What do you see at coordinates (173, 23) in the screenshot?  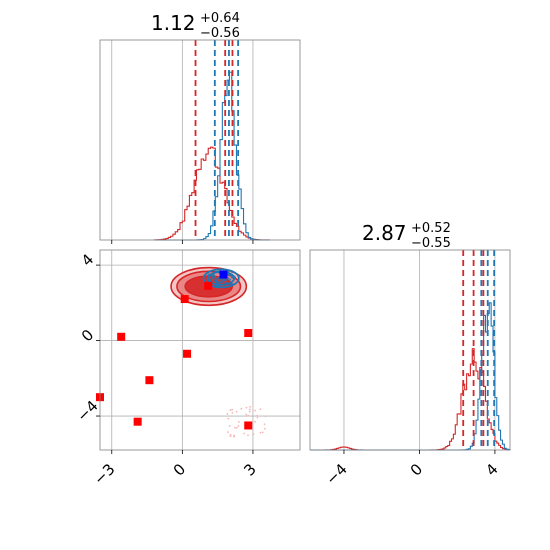 I see `marginal-1-title-value: 1.12` at bounding box center [173, 23].